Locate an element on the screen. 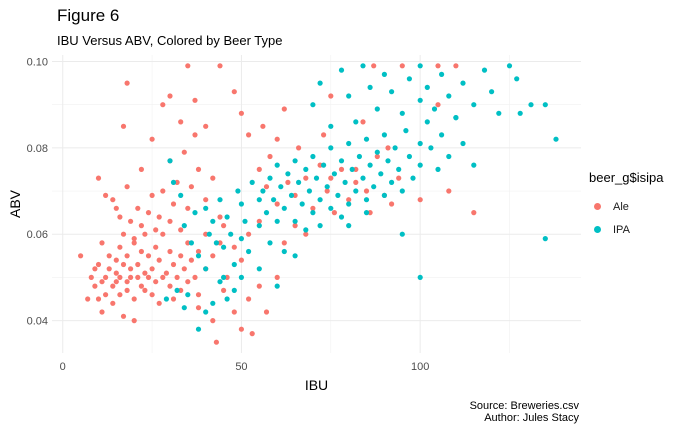  y-tick-label: 0.10 is located at coordinates (37, 62).